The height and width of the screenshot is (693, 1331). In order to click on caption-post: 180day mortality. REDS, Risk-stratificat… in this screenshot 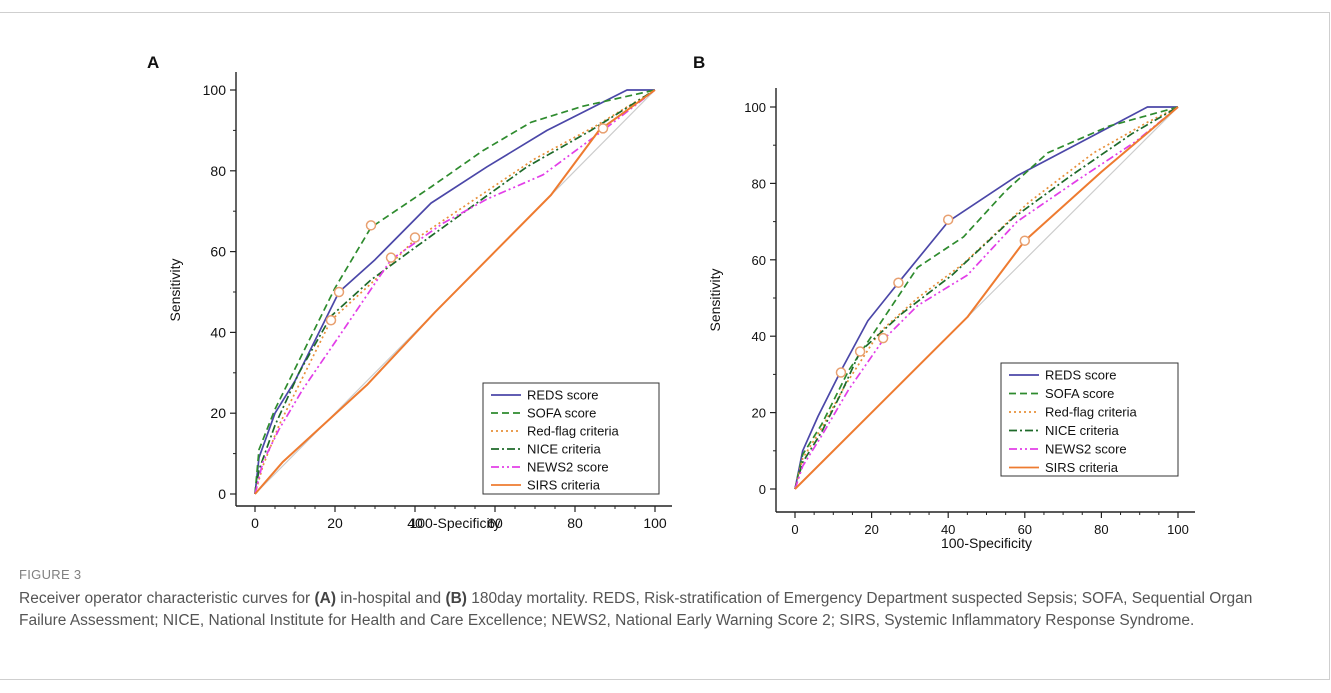, I will do `click(636, 609)`.